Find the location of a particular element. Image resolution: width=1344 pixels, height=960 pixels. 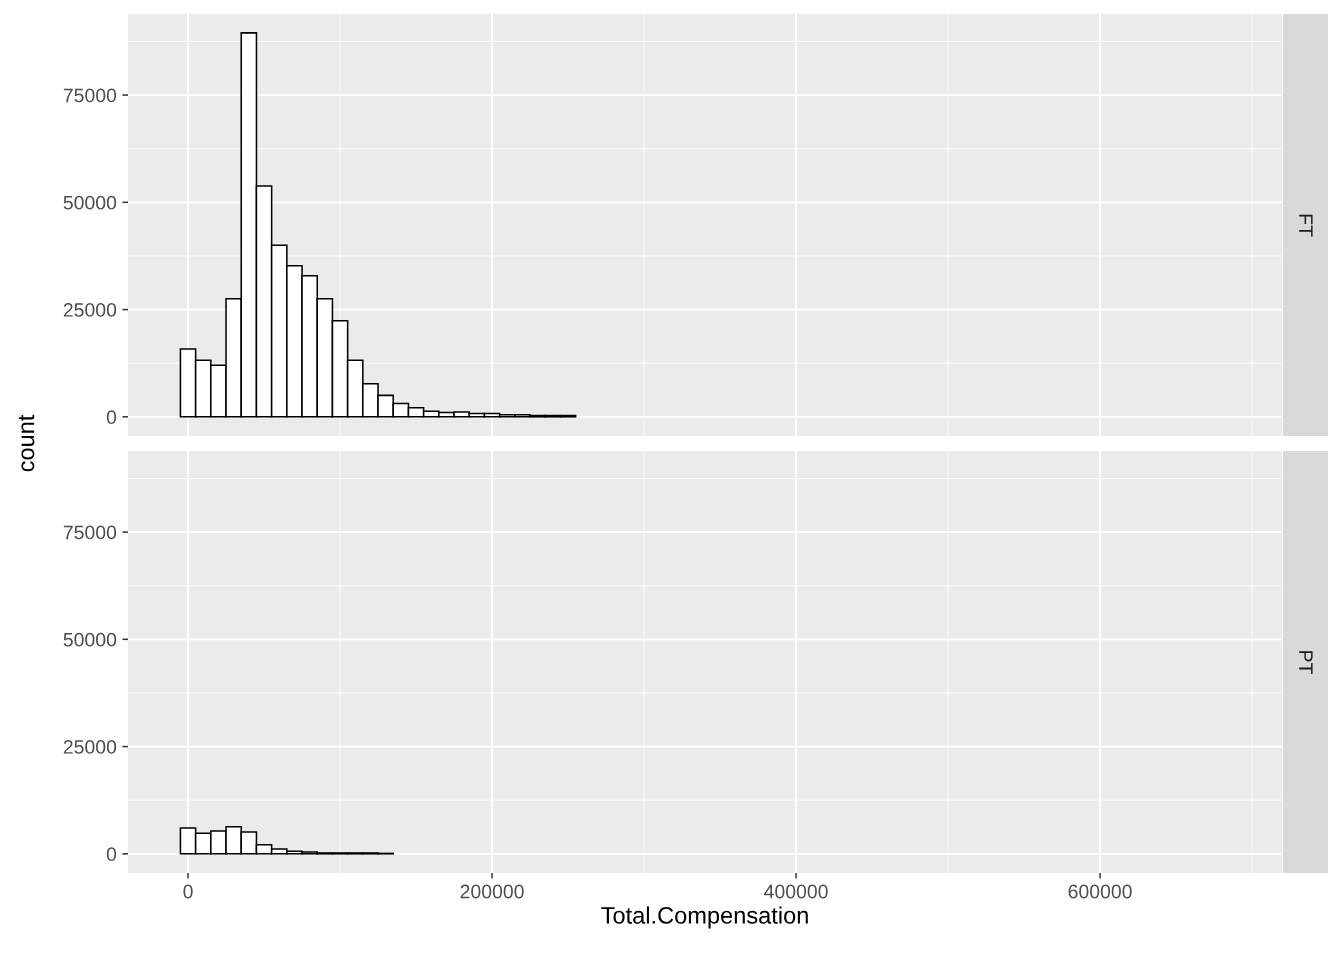

x-axis-title: Total.Compensation is located at coordinates (704, 917).